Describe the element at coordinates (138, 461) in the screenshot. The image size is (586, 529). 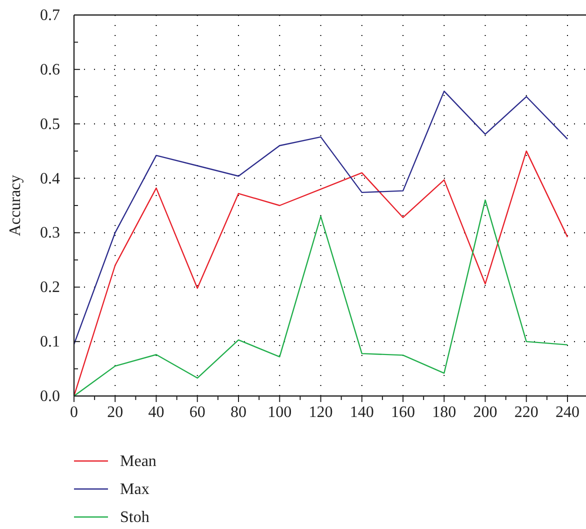
I see `legend-label: Mean` at that location.